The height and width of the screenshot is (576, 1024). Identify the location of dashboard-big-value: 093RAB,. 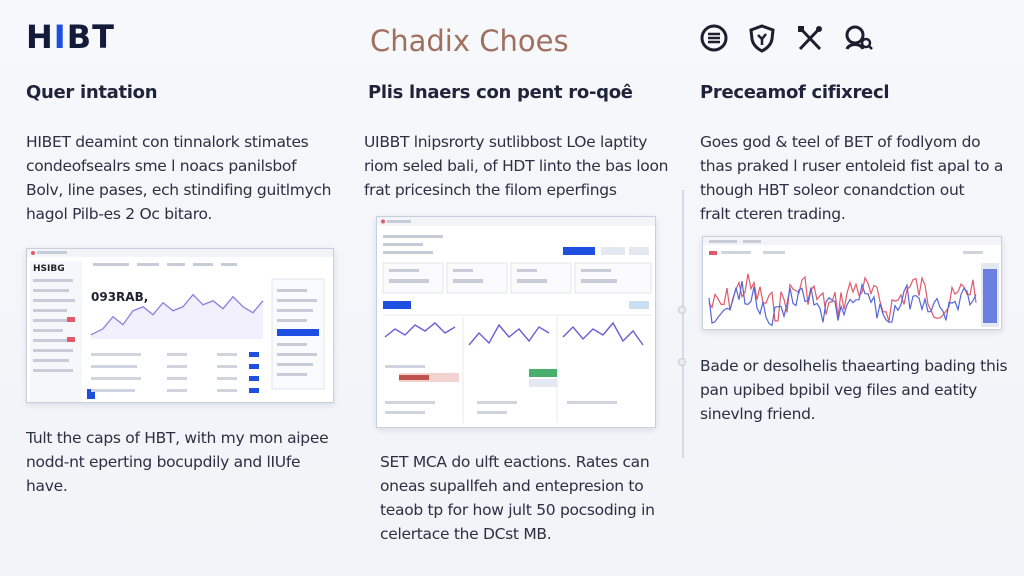
(119, 297).